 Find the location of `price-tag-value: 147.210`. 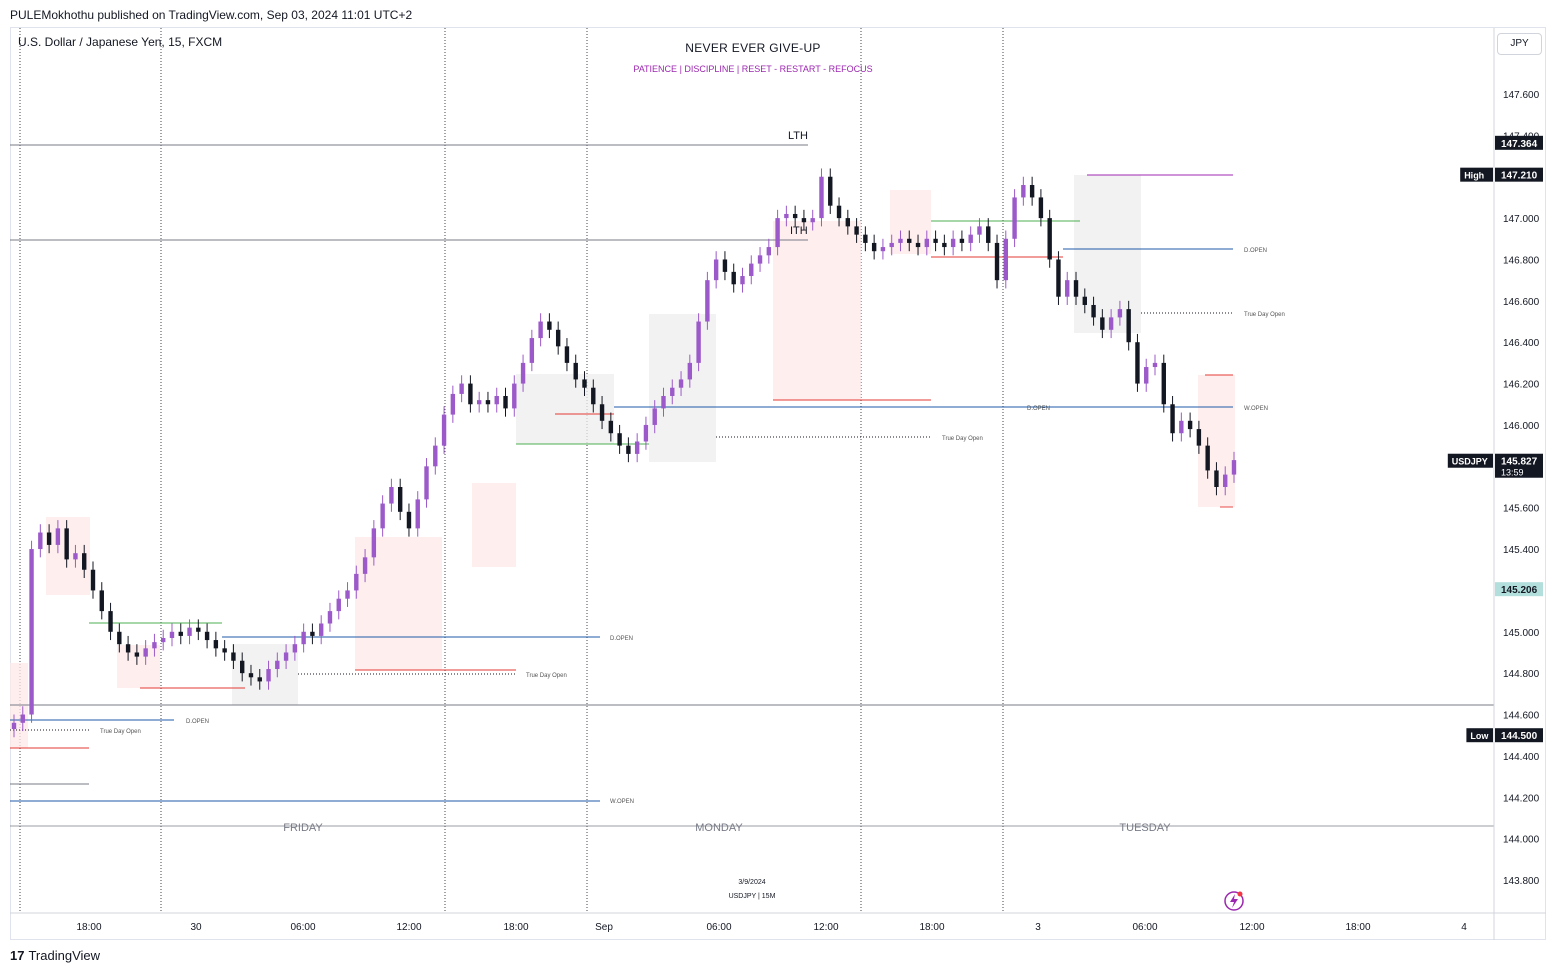

price-tag-value: 147.210 is located at coordinates (1519, 176).